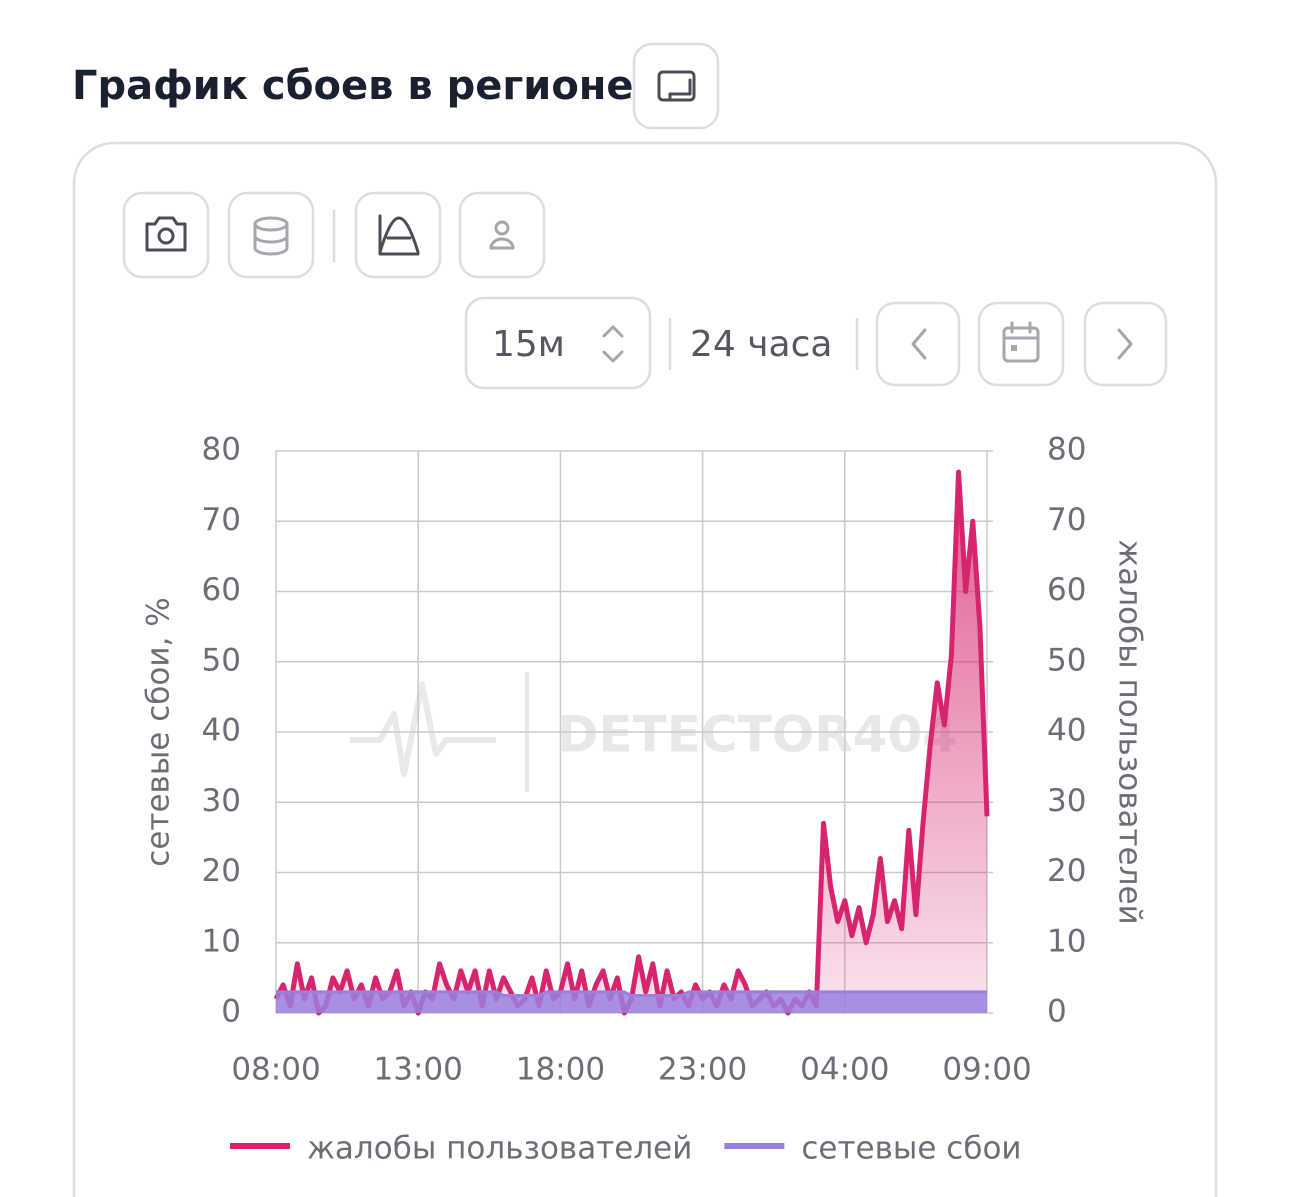 The height and width of the screenshot is (1197, 1290). I want to click on y2-tick-label: 50, so click(1066, 660).